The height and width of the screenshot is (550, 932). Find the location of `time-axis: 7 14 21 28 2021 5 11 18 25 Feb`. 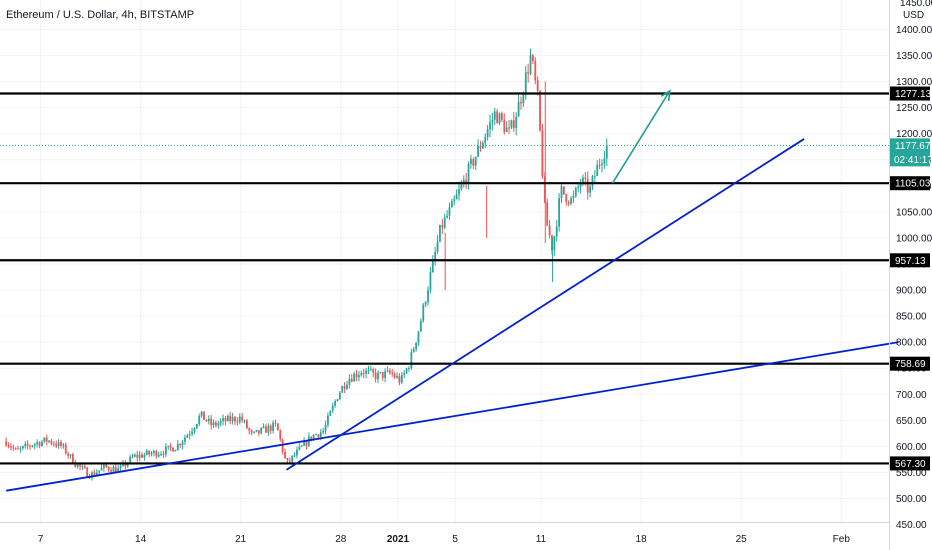

time-axis: 7 14 21 28 2021 5 11 18 25 Feb is located at coordinates (444, 539).